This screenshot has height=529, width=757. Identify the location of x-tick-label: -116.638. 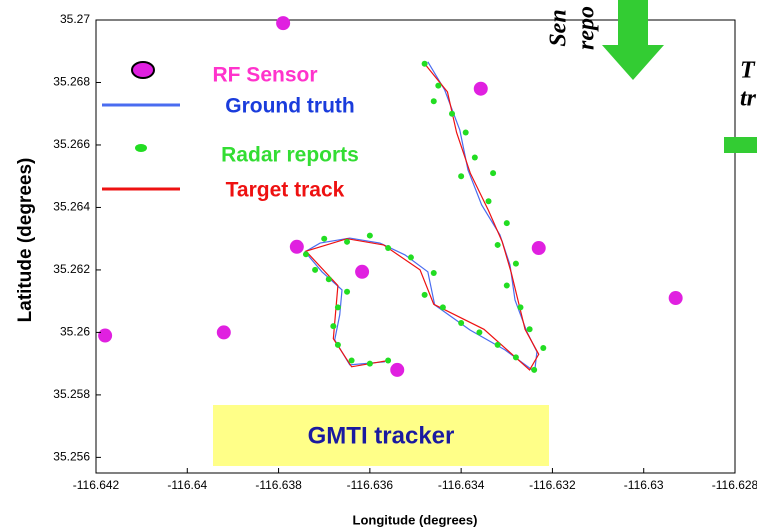
(278, 485).